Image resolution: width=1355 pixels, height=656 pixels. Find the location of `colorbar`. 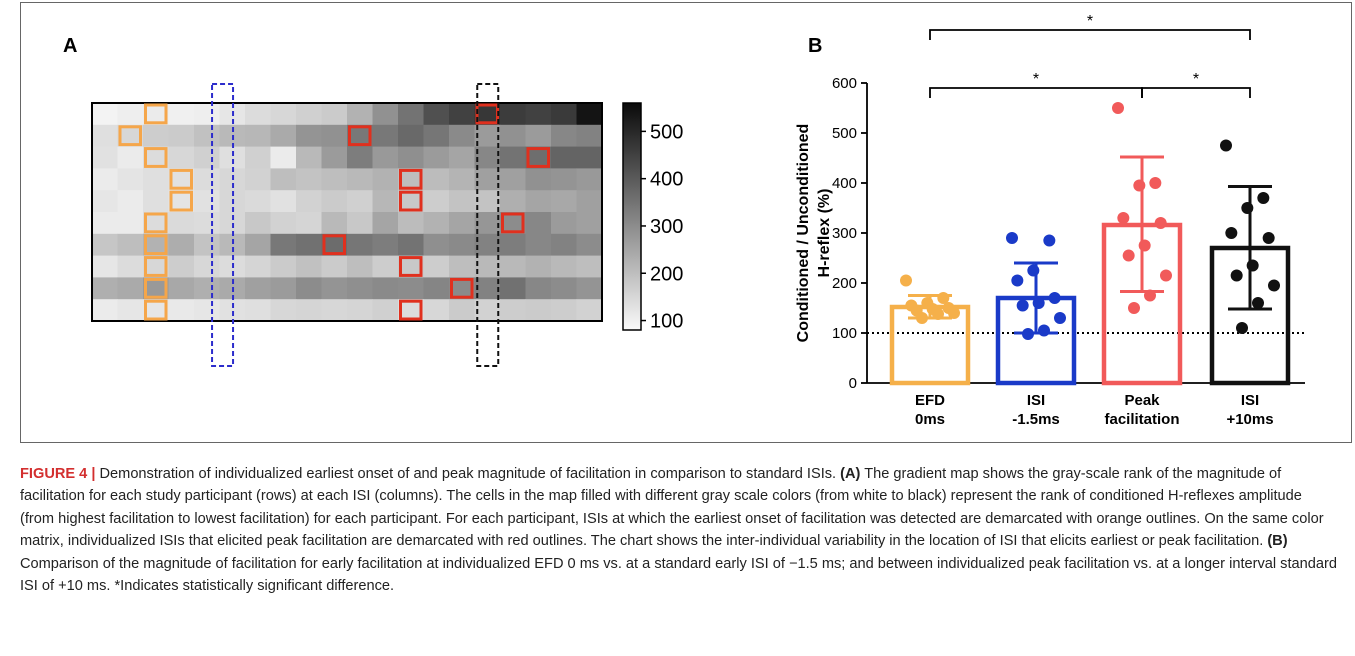

colorbar is located at coordinates (632, 216).